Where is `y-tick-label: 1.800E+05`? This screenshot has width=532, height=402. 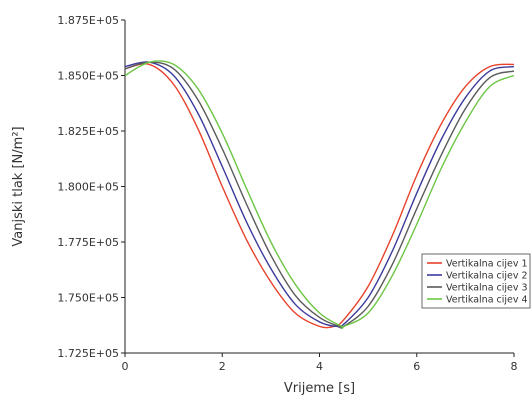 y-tick-label: 1.800E+05 is located at coordinates (88, 187).